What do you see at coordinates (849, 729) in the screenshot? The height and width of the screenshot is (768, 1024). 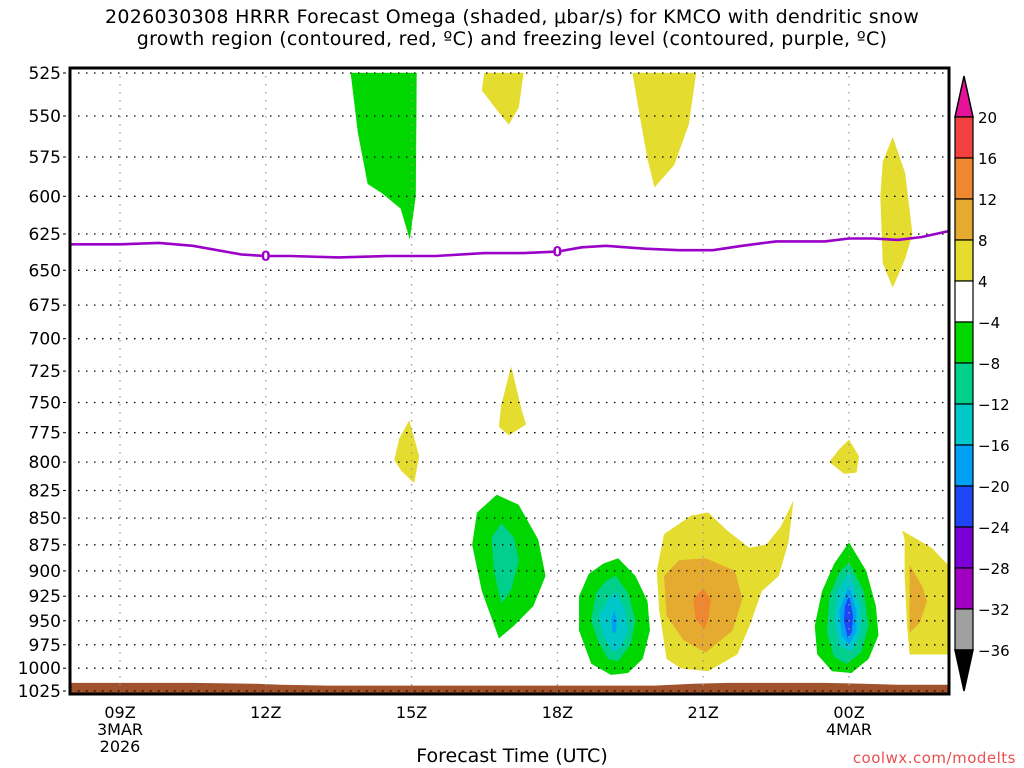 I see `x-tick-label-00Z-1: 4MAR` at bounding box center [849, 729].